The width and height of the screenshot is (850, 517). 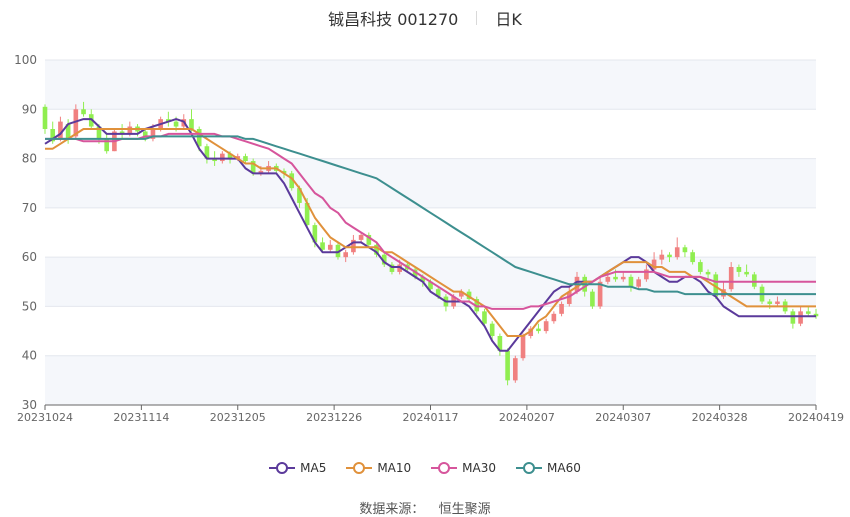 What do you see at coordinates (479, 468) in the screenshot?
I see `legend-label: MA30` at bounding box center [479, 468].